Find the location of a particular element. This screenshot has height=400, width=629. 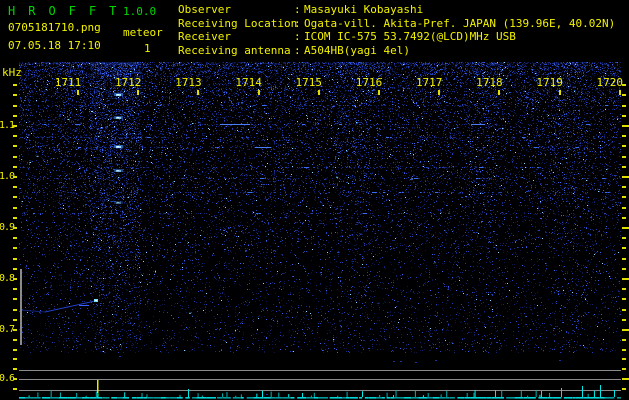

x-tick-label: 1714 is located at coordinates (248, 82).